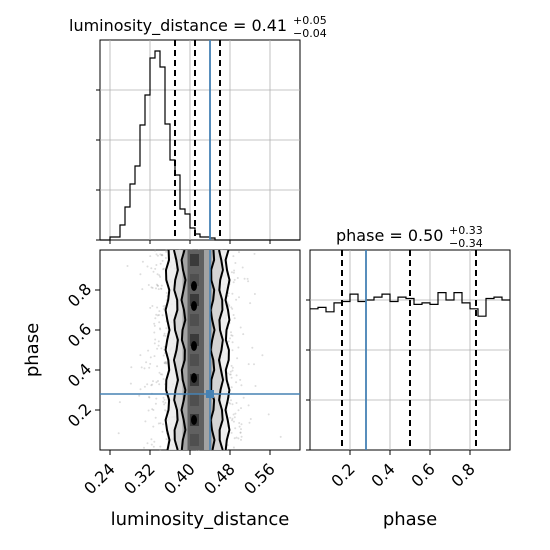 The height and width of the screenshot is (550, 550). What do you see at coordinates (410, 519) in the screenshot?
I see `x-axis-label-phase: phase` at bounding box center [410, 519].